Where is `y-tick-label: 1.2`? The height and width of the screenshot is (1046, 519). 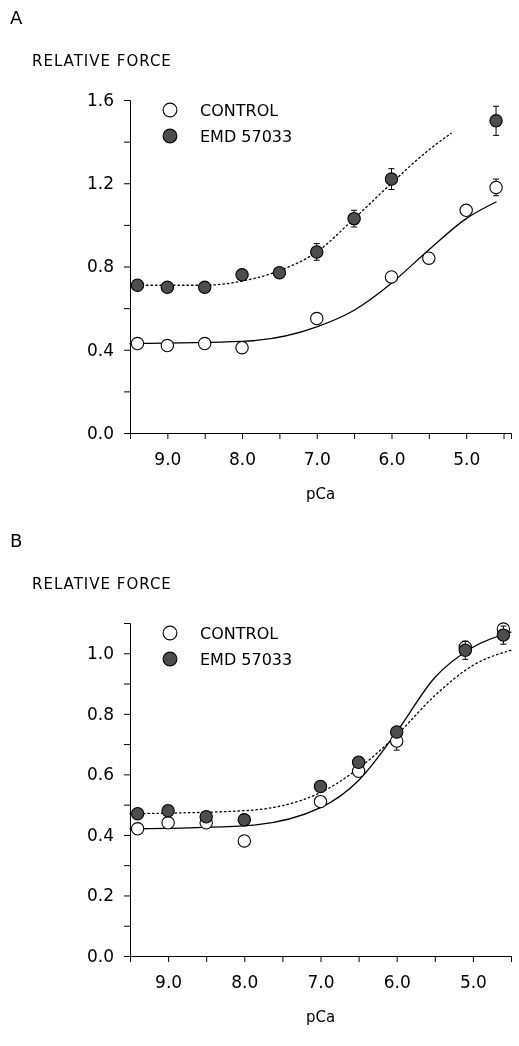
y-tick-label: 1.2 is located at coordinates (100, 183).